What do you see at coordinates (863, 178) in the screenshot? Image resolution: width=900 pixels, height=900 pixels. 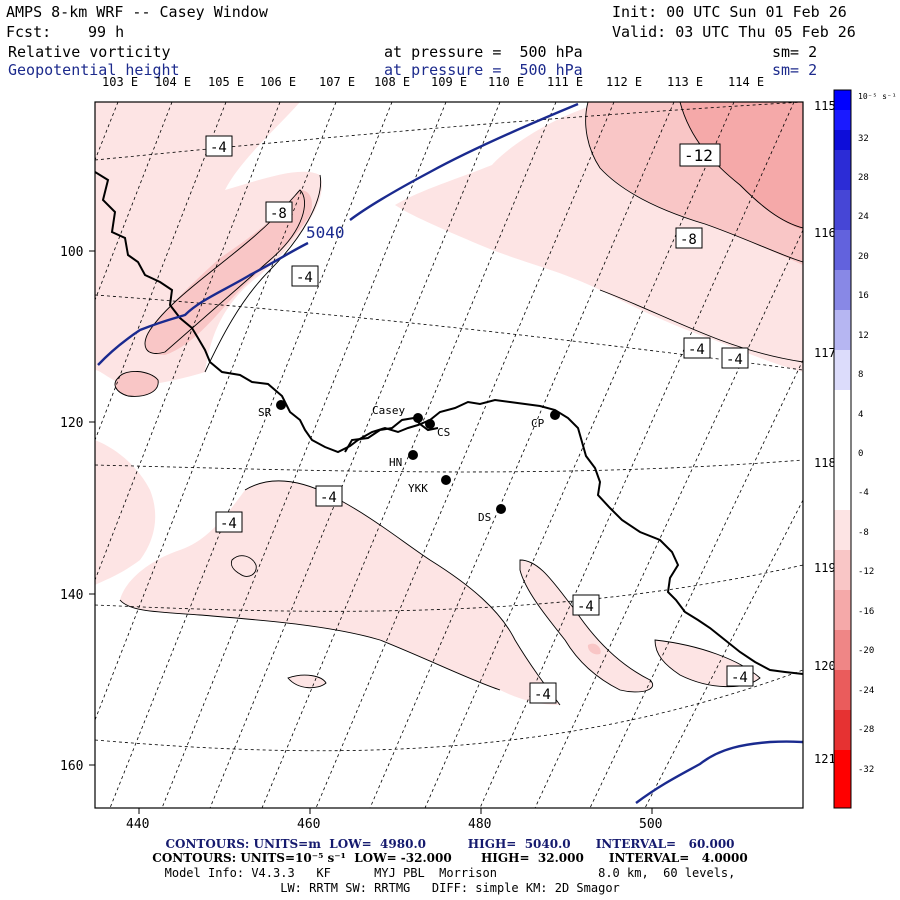 I see `colorbar-tick: 28` at bounding box center [863, 178].